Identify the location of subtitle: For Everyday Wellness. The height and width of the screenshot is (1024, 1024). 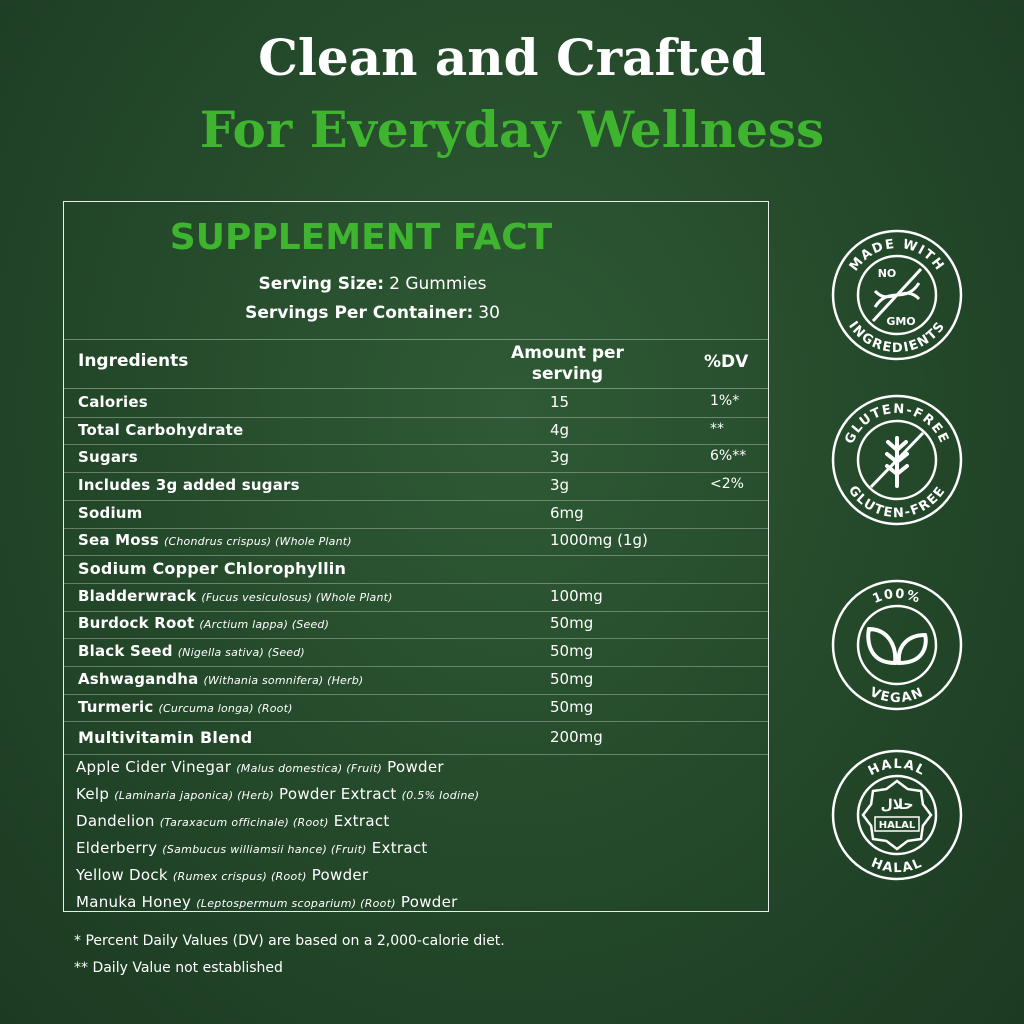
(512, 129).